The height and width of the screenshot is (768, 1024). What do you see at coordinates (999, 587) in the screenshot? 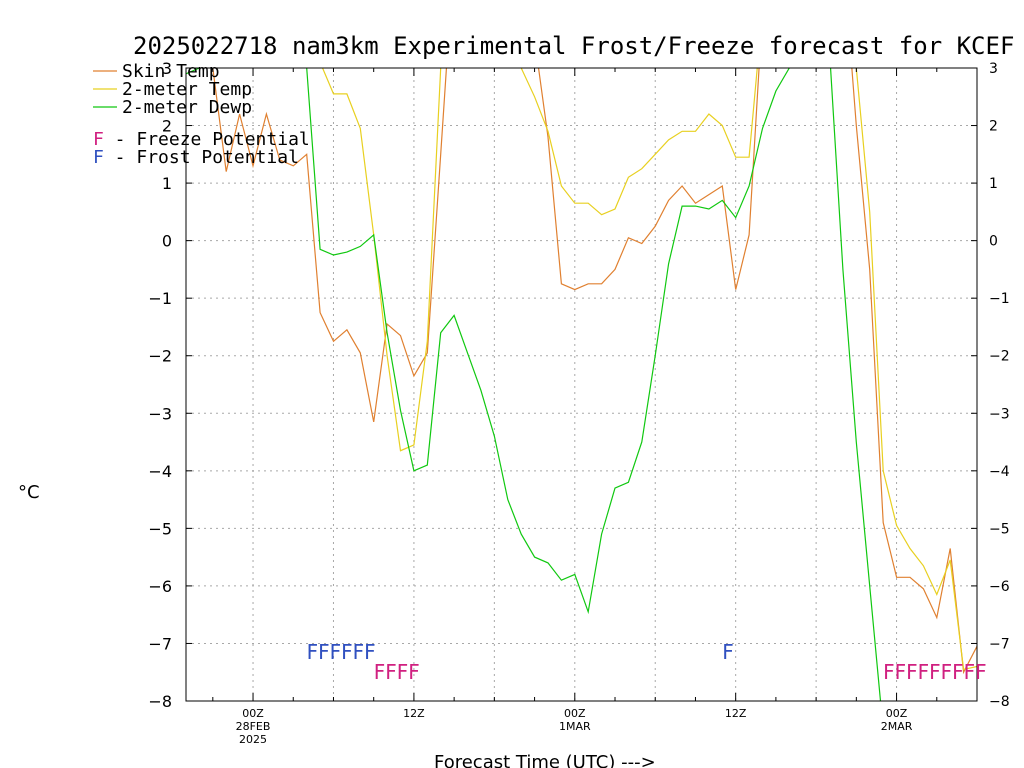
I see `y-tick-label-right: −6` at bounding box center [999, 587].